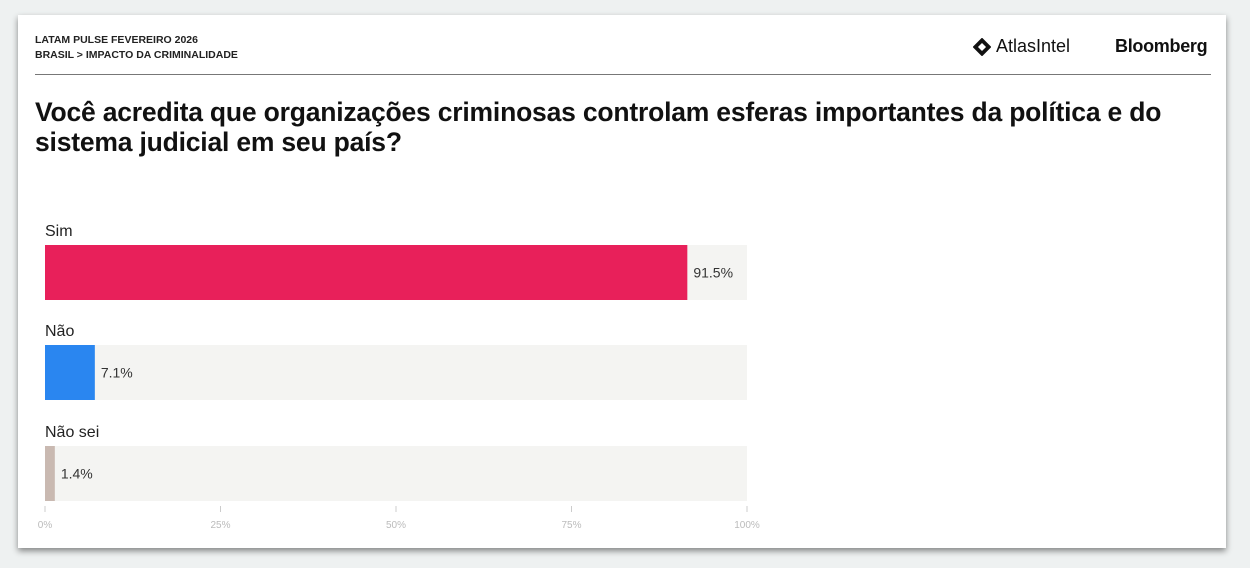  I want to click on breadcrumb: BRASIL > IMPACTO DA CRIMINALIDADE, so click(136, 55).